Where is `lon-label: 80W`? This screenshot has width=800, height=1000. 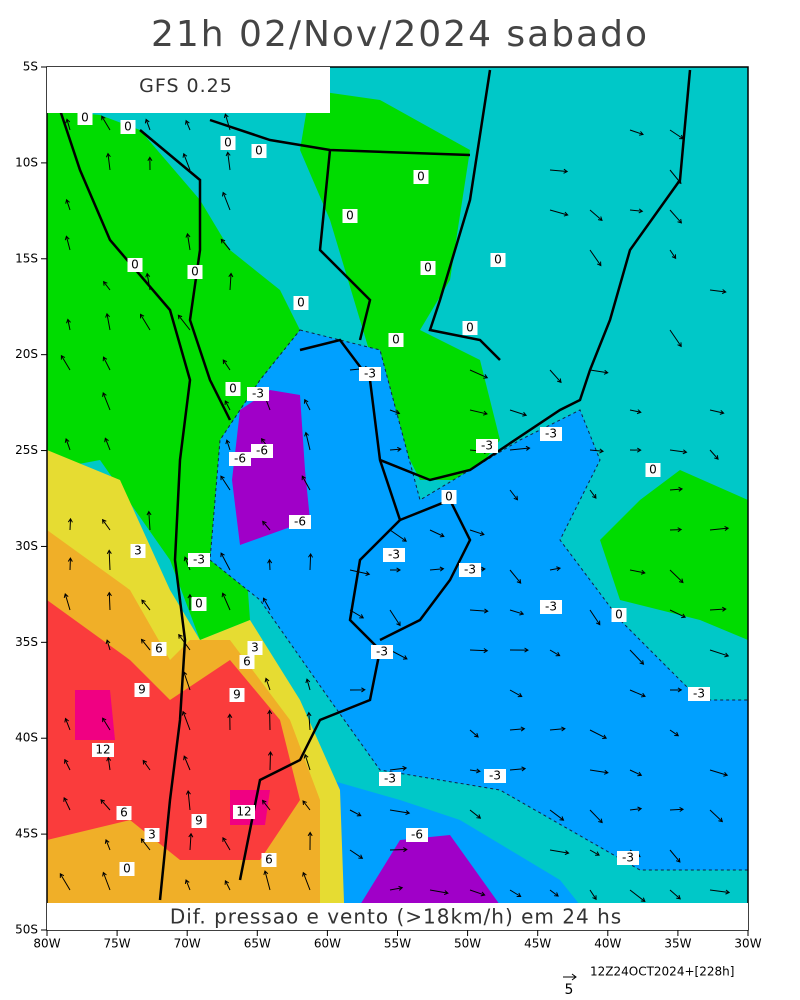
lon-label: 80W is located at coordinates (46, 944).